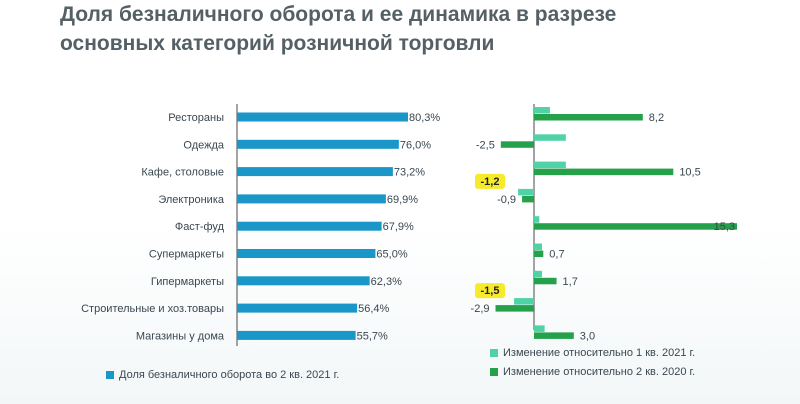 The height and width of the screenshot is (404, 800). I want to click on change-q2-2020-value-label-строительные-и-хоз-товары: -2,9, so click(480, 309).